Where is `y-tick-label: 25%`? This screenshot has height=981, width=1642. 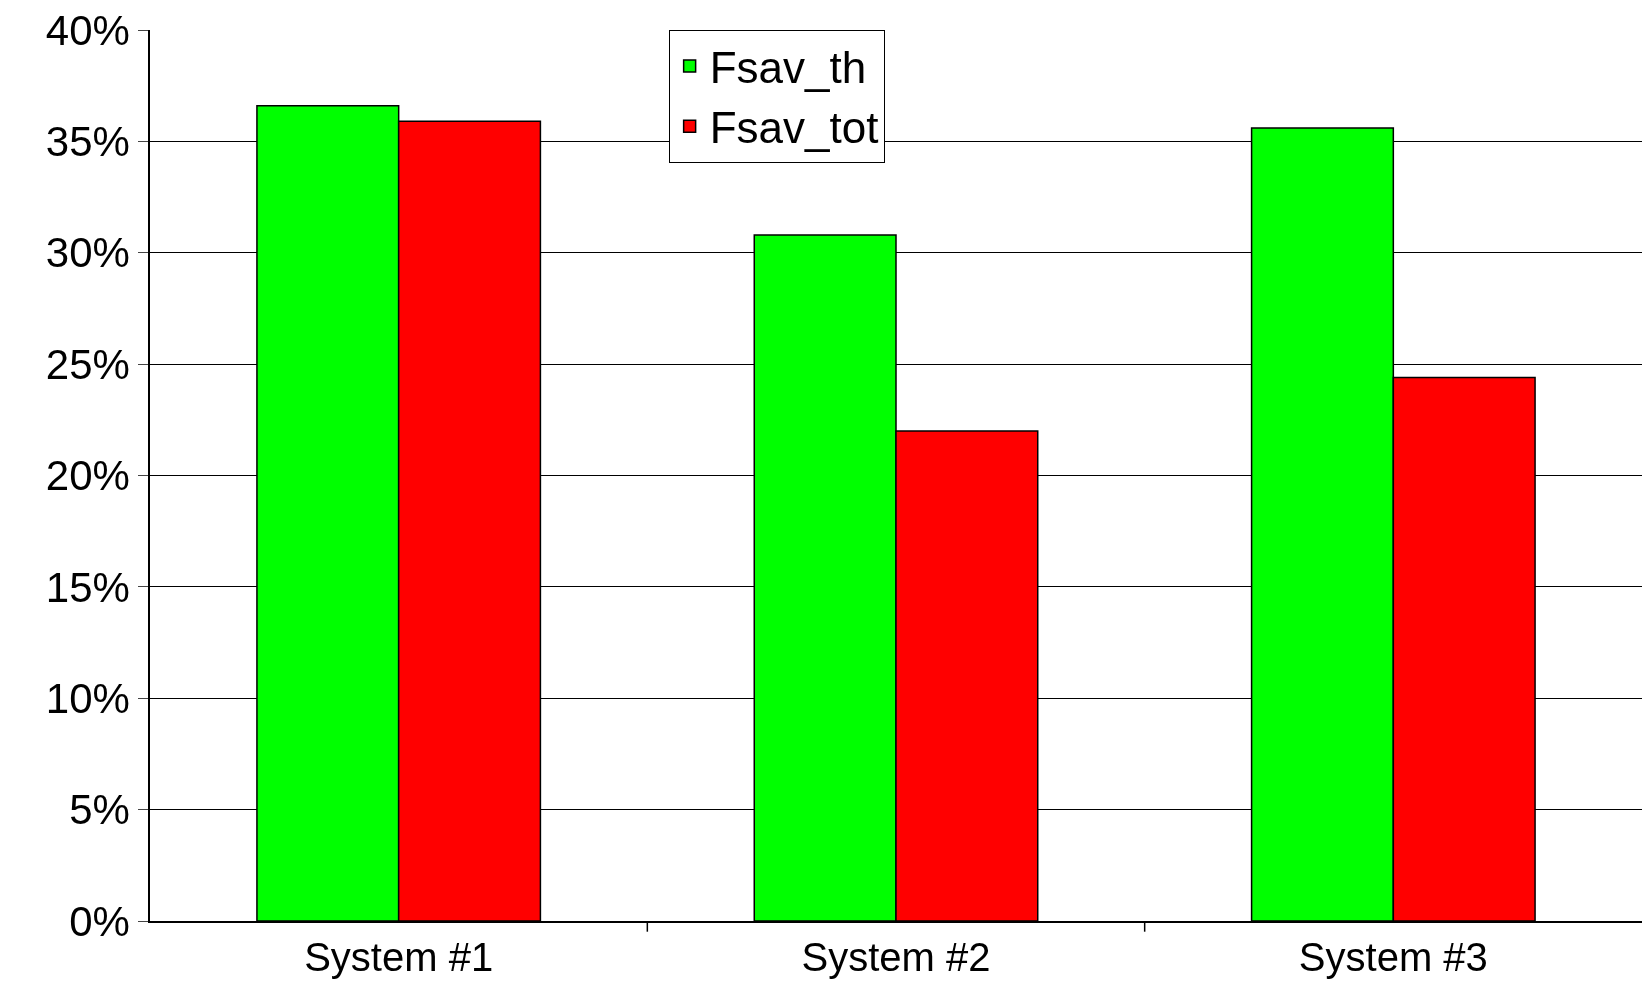
y-tick-label: 25% is located at coordinates (87, 364).